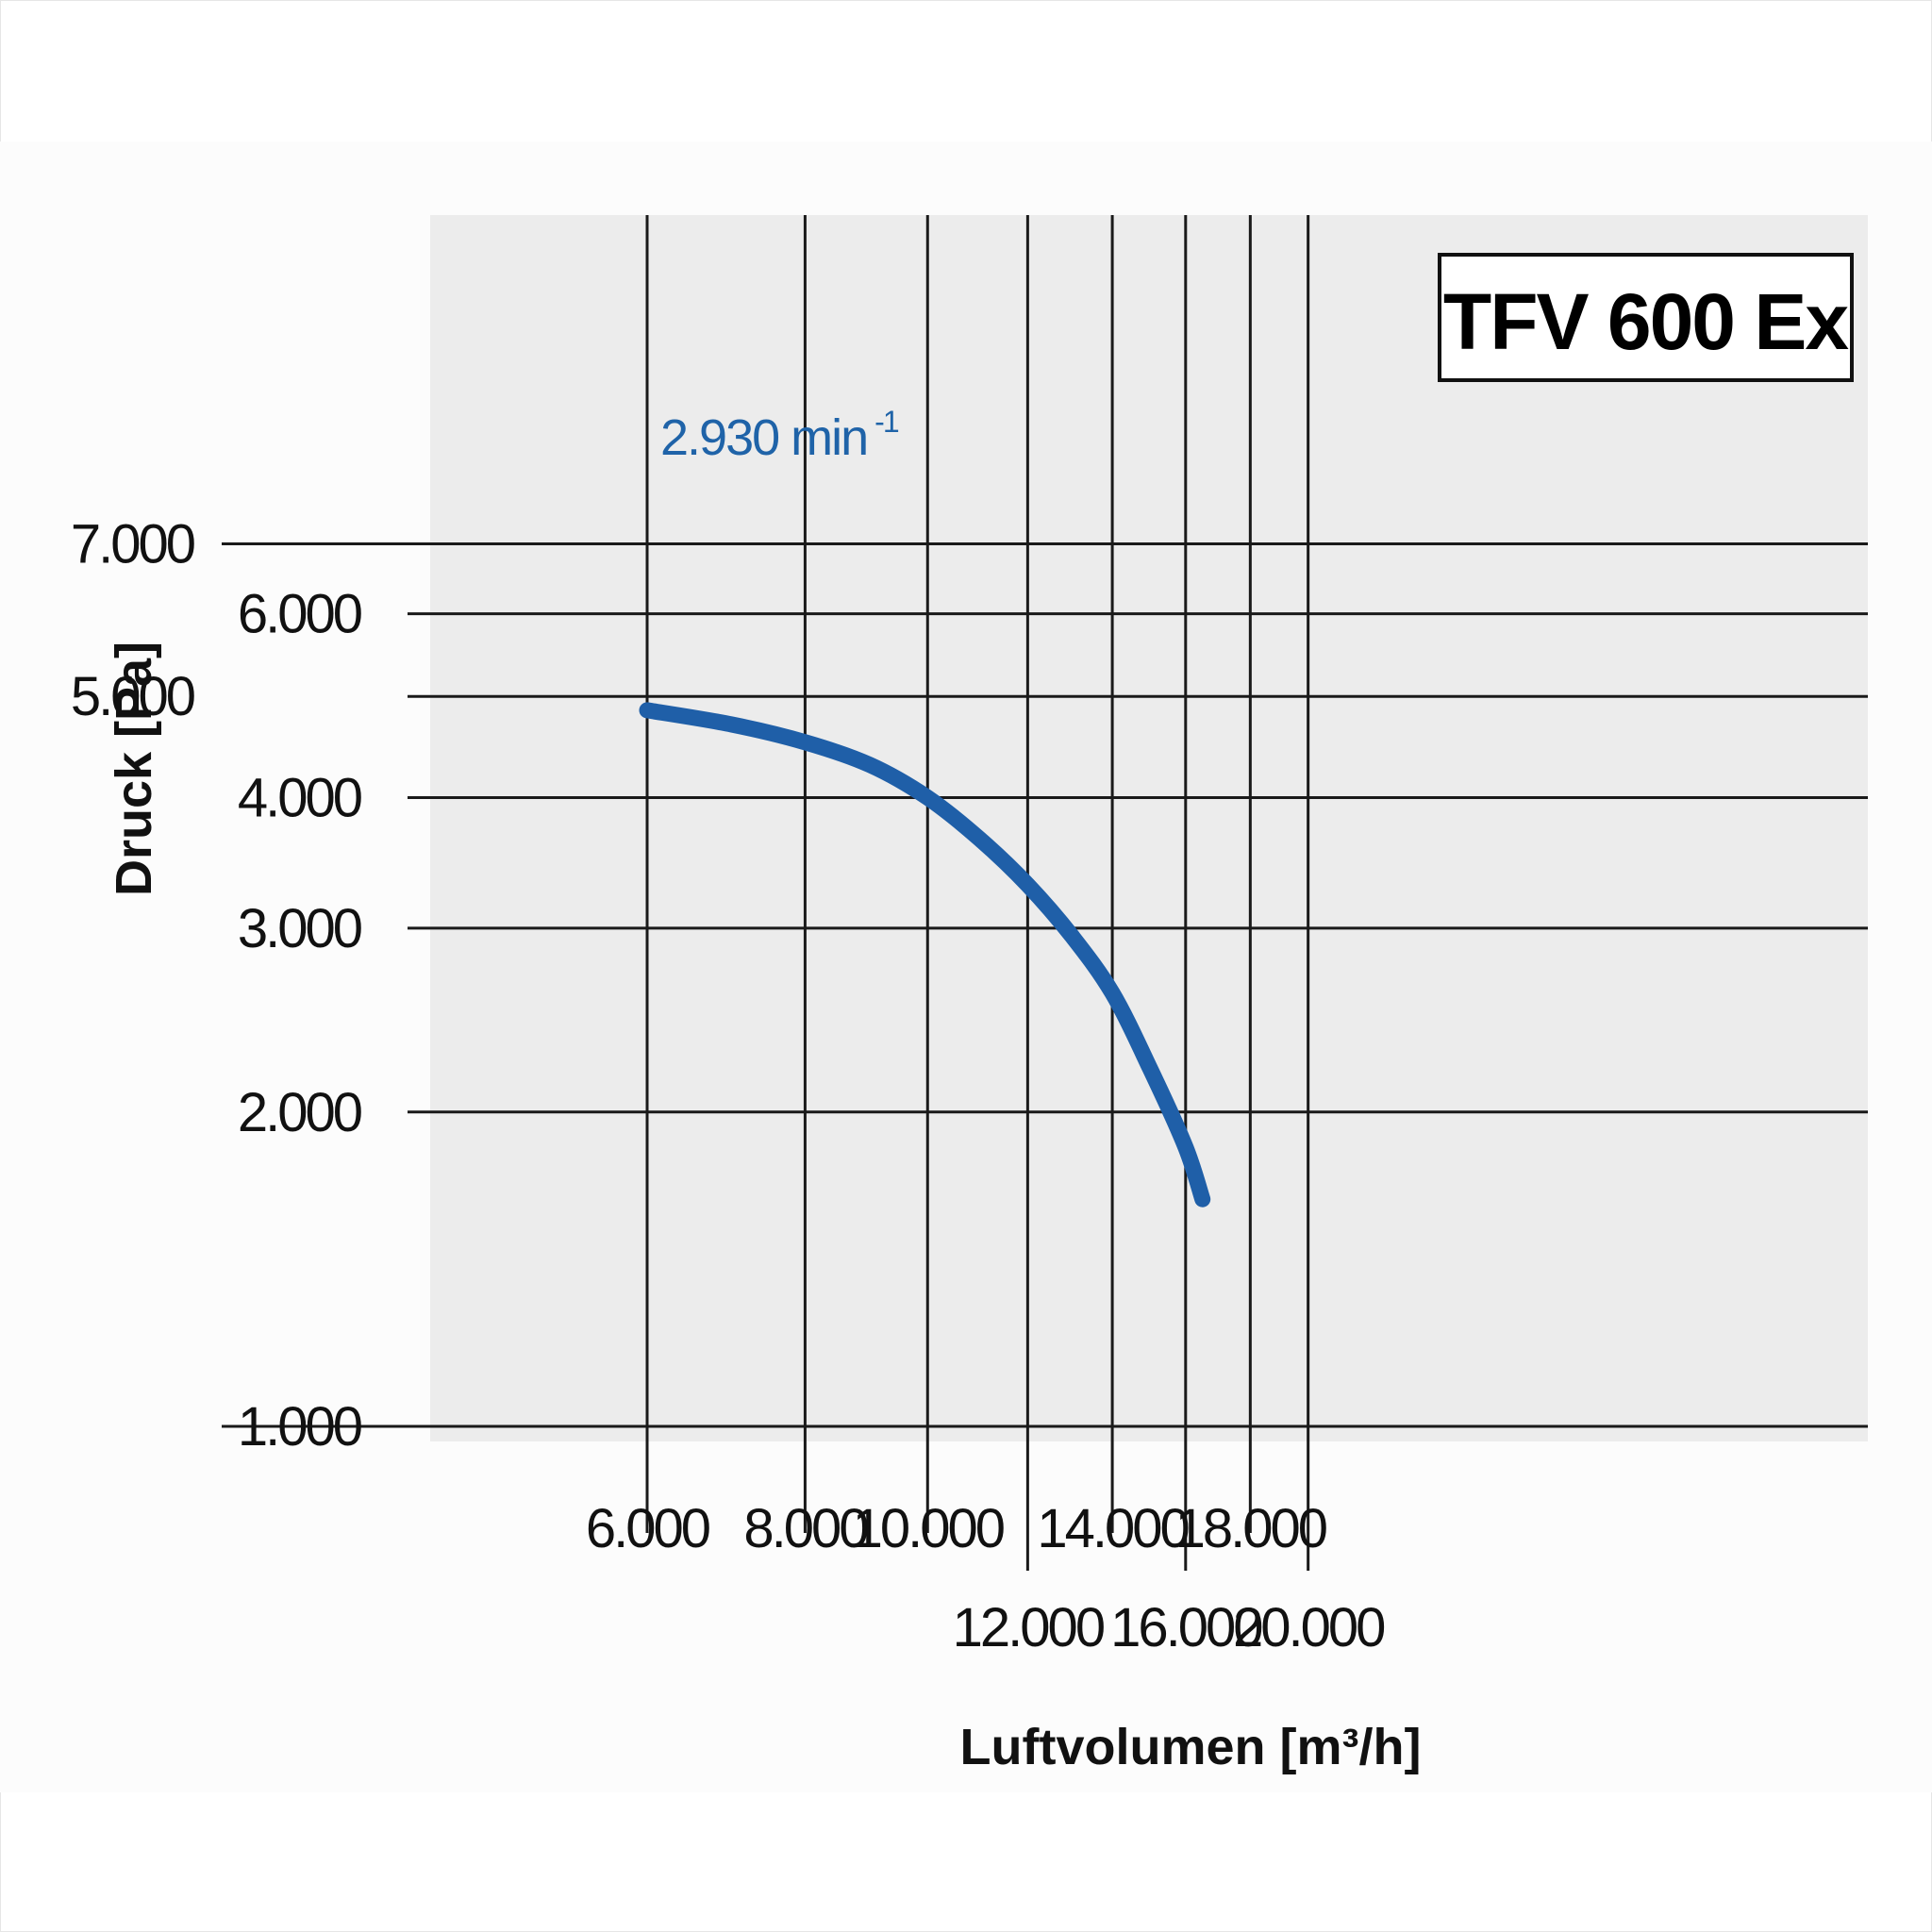 This screenshot has height=1932, width=1932. What do you see at coordinates (134, 768) in the screenshot?
I see `y-axis-title: Druck [Pa]` at bounding box center [134, 768].